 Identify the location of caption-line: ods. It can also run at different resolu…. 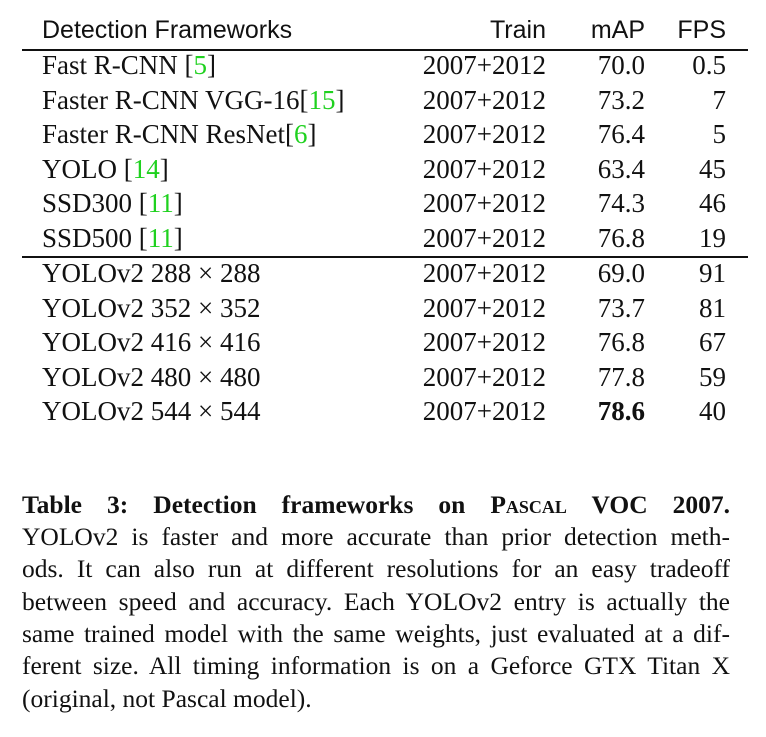
(376, 569).